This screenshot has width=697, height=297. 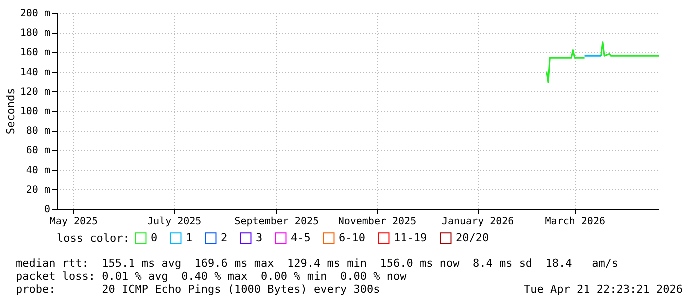 I want to click on x-tick-label: March 2026, so click(x=575, y=222).